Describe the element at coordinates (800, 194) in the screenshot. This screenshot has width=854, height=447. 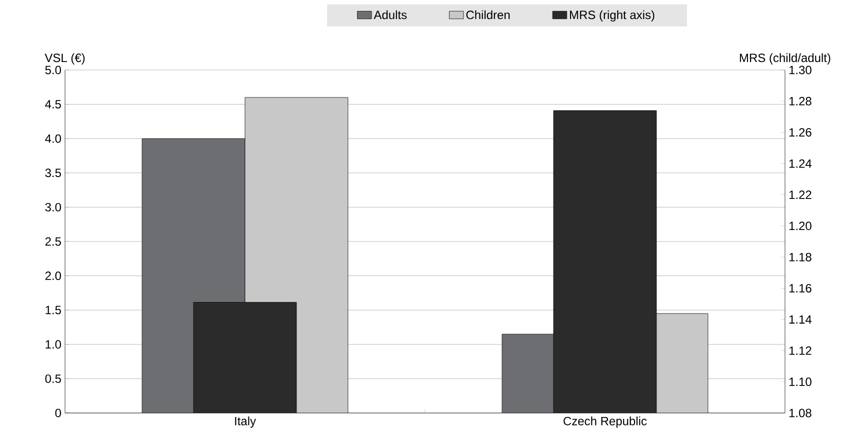
I see `y2-tick-label: 1.22` at that location.